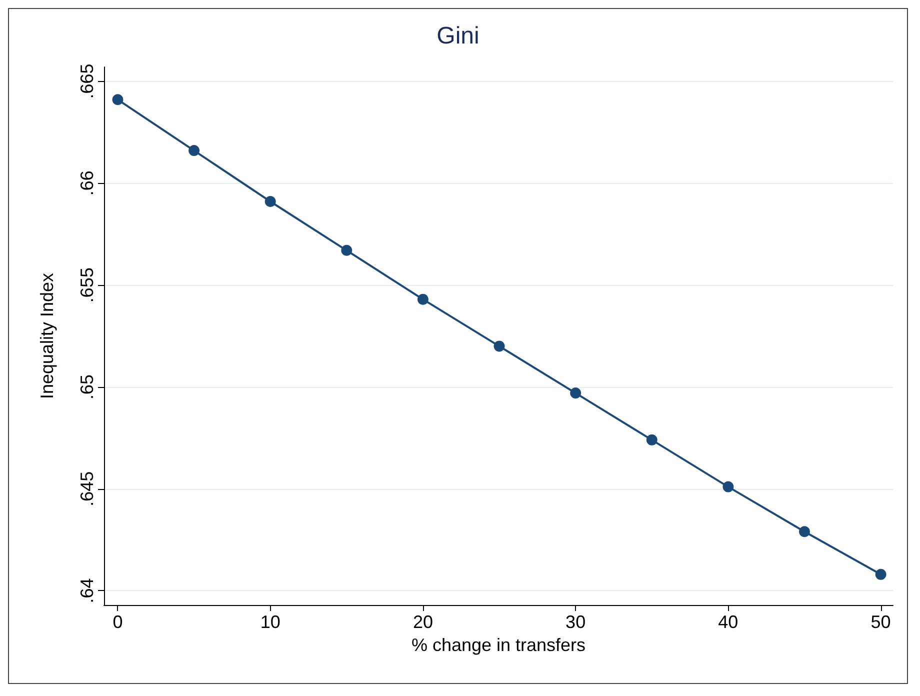 The width and height of the screenshot is (920, 696). Describe the element at coordinates (87, 81) in the screenshot. I see `y-tick-label: .665` at that location.